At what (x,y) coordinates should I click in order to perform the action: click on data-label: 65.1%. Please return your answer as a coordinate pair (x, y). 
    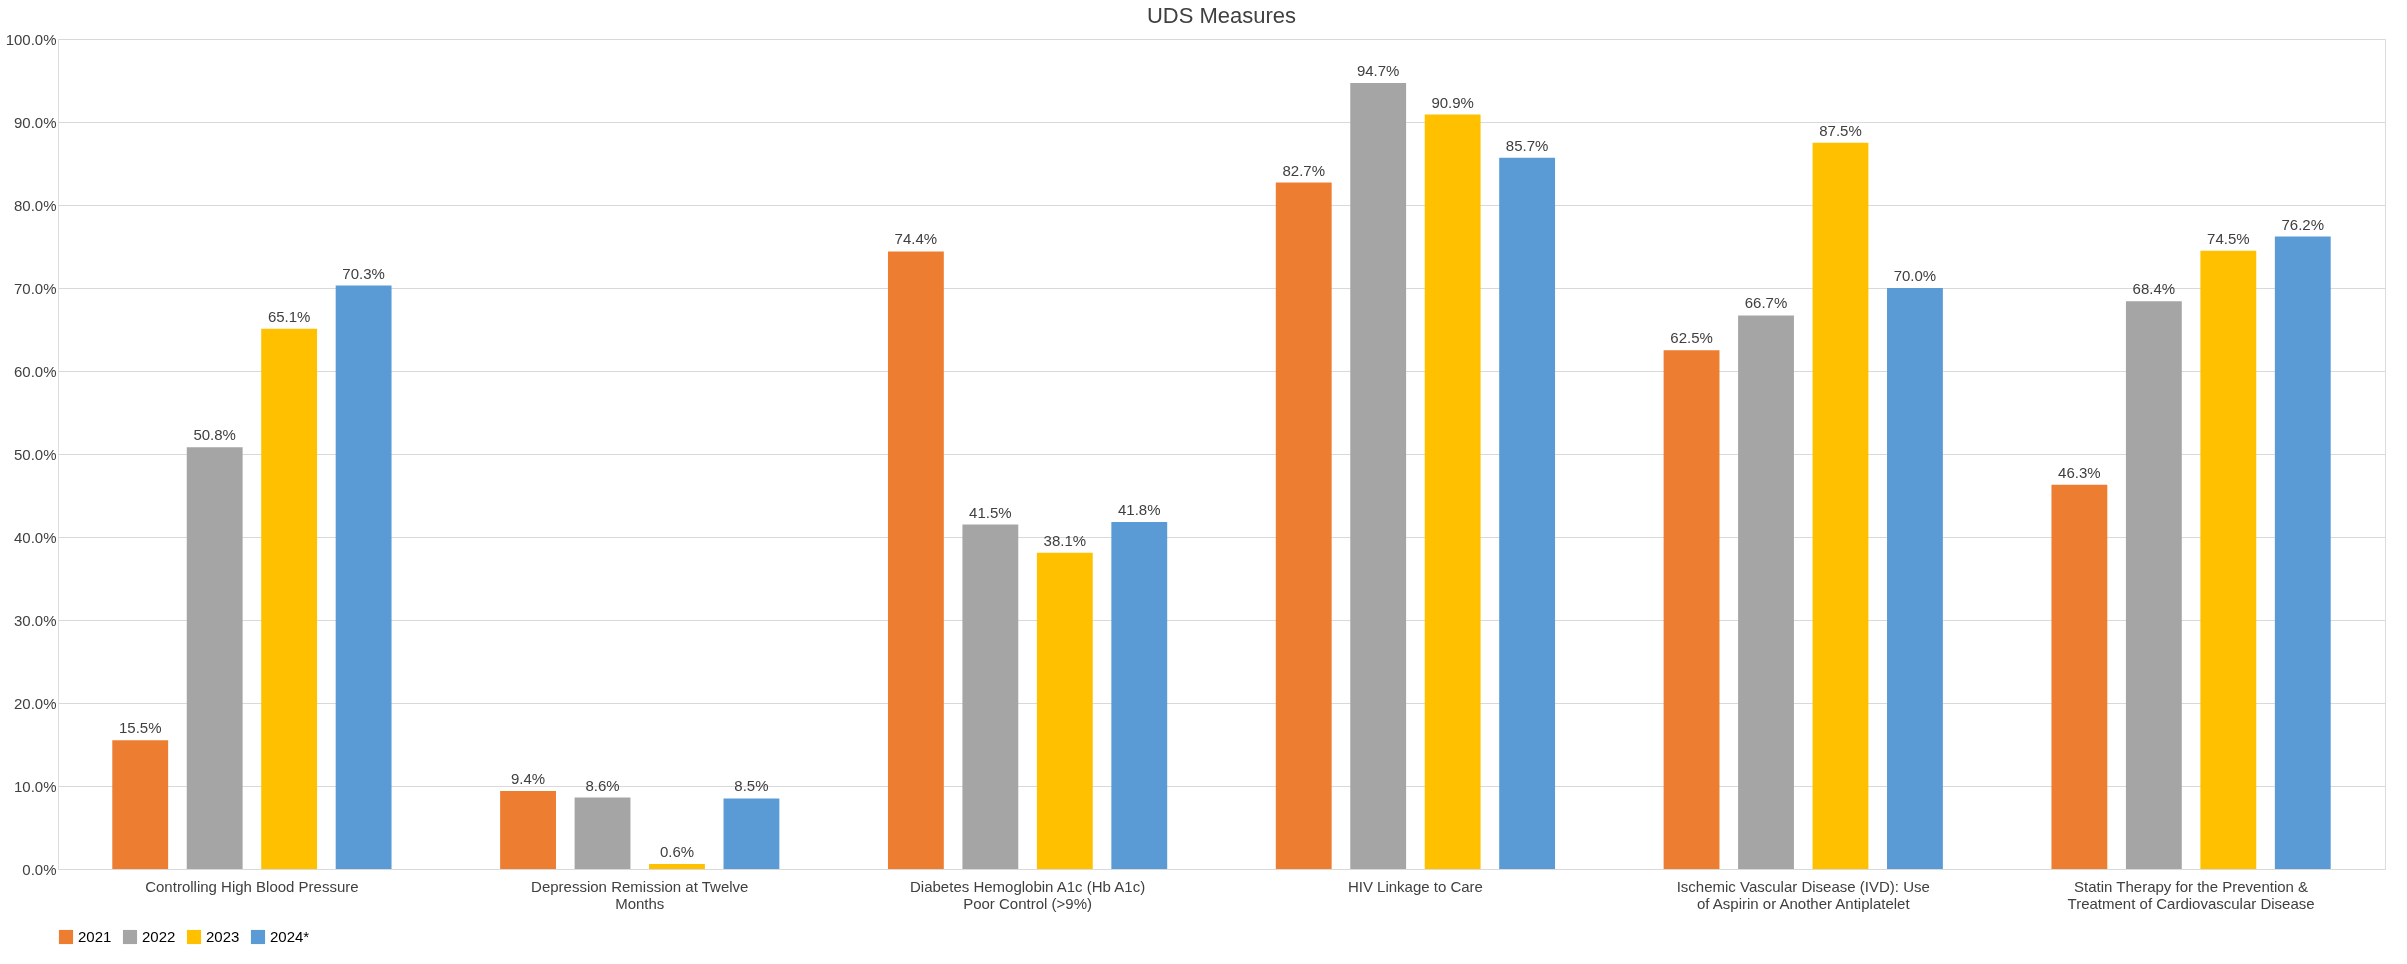
    Looking at the image, I should click on (289, 316).